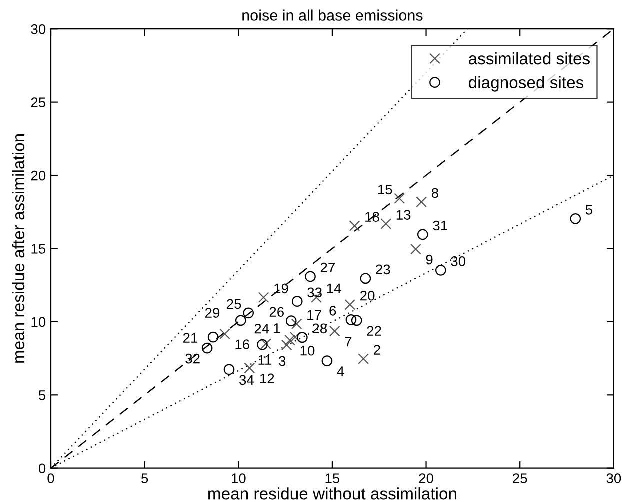 Image resolution: width=622 pixels, height=502 pixels. Describe the element at coordinates (520, 479) in the screenshot. I see `x-tick-label: 25` at that location.